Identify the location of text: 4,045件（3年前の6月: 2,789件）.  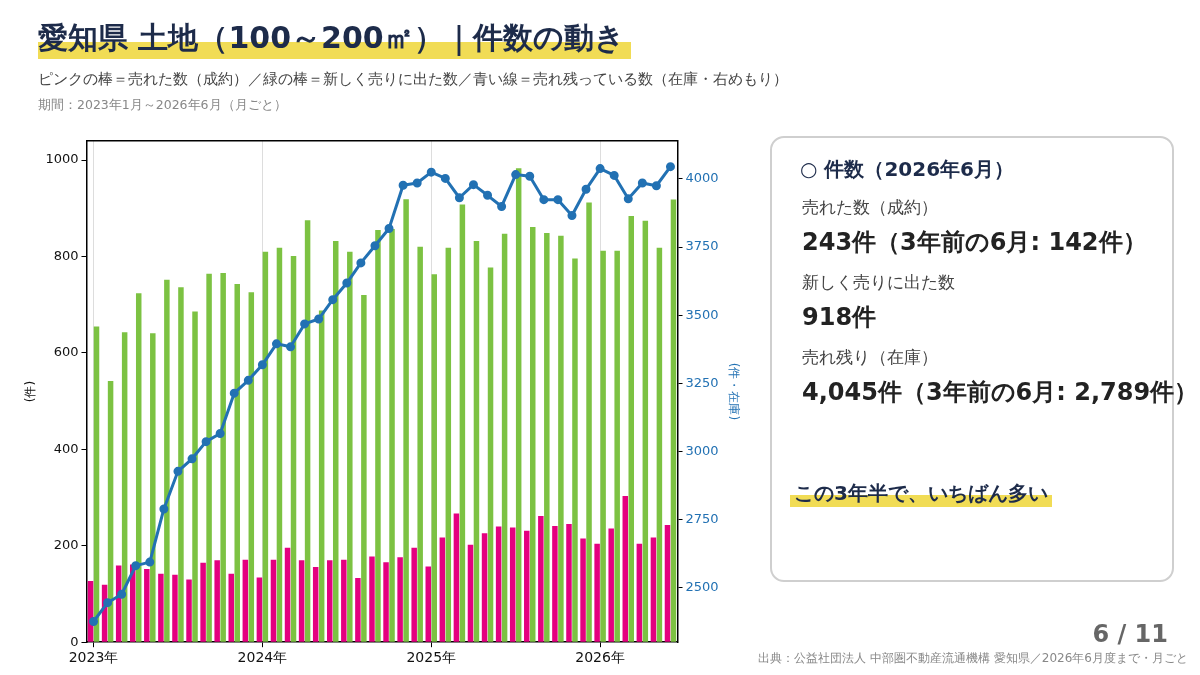
(1000, 392).